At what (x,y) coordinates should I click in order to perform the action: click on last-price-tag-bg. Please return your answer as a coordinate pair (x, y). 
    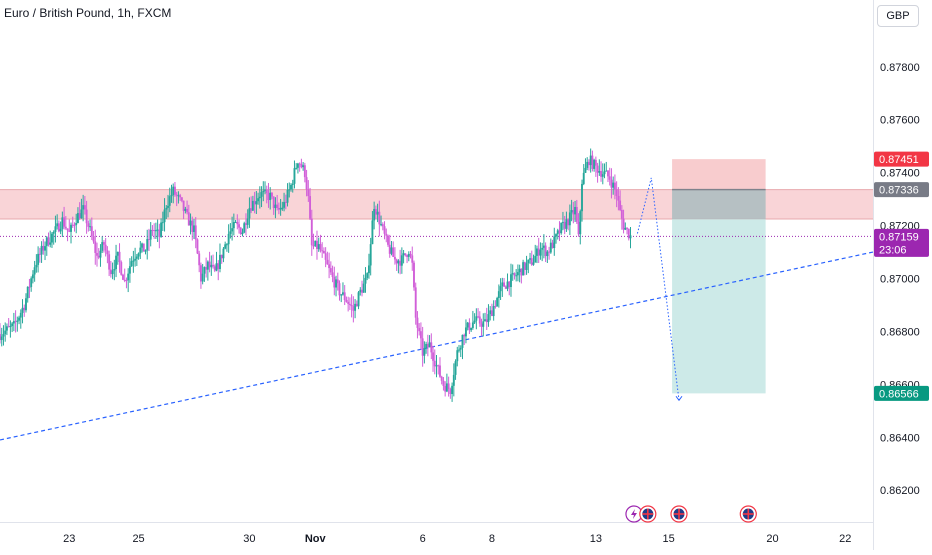
    Looking at the image, I should click on (901, 242).